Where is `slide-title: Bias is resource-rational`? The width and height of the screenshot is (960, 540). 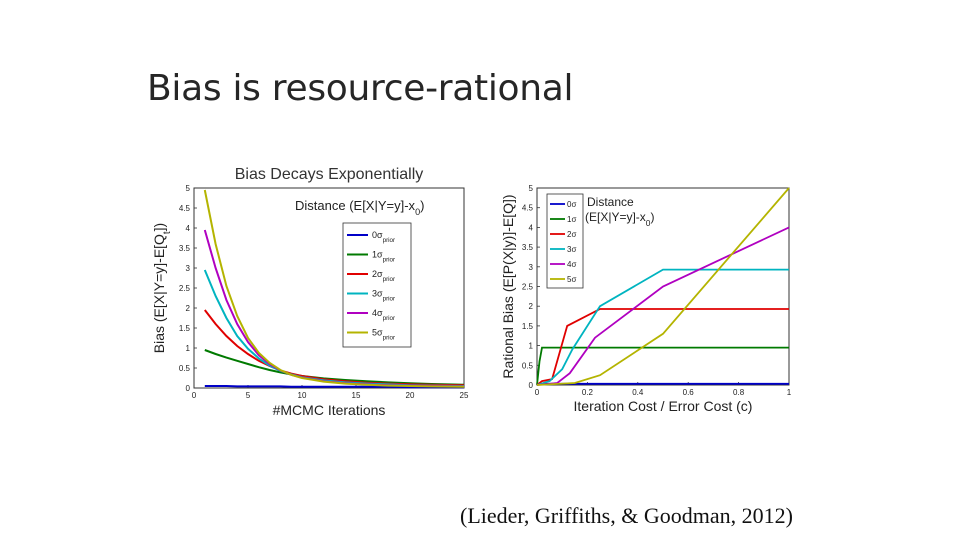 slide-title: Bias is resource-rational is located at coordinates (360, 88).